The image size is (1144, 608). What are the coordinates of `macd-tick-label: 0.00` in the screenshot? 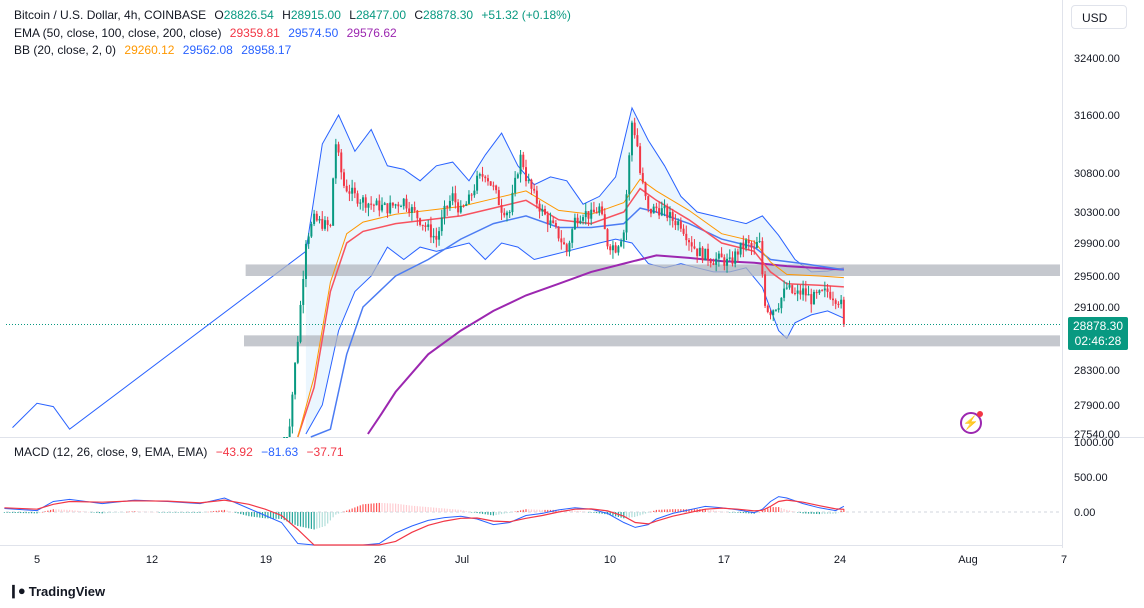 It's located at (1084, 513).